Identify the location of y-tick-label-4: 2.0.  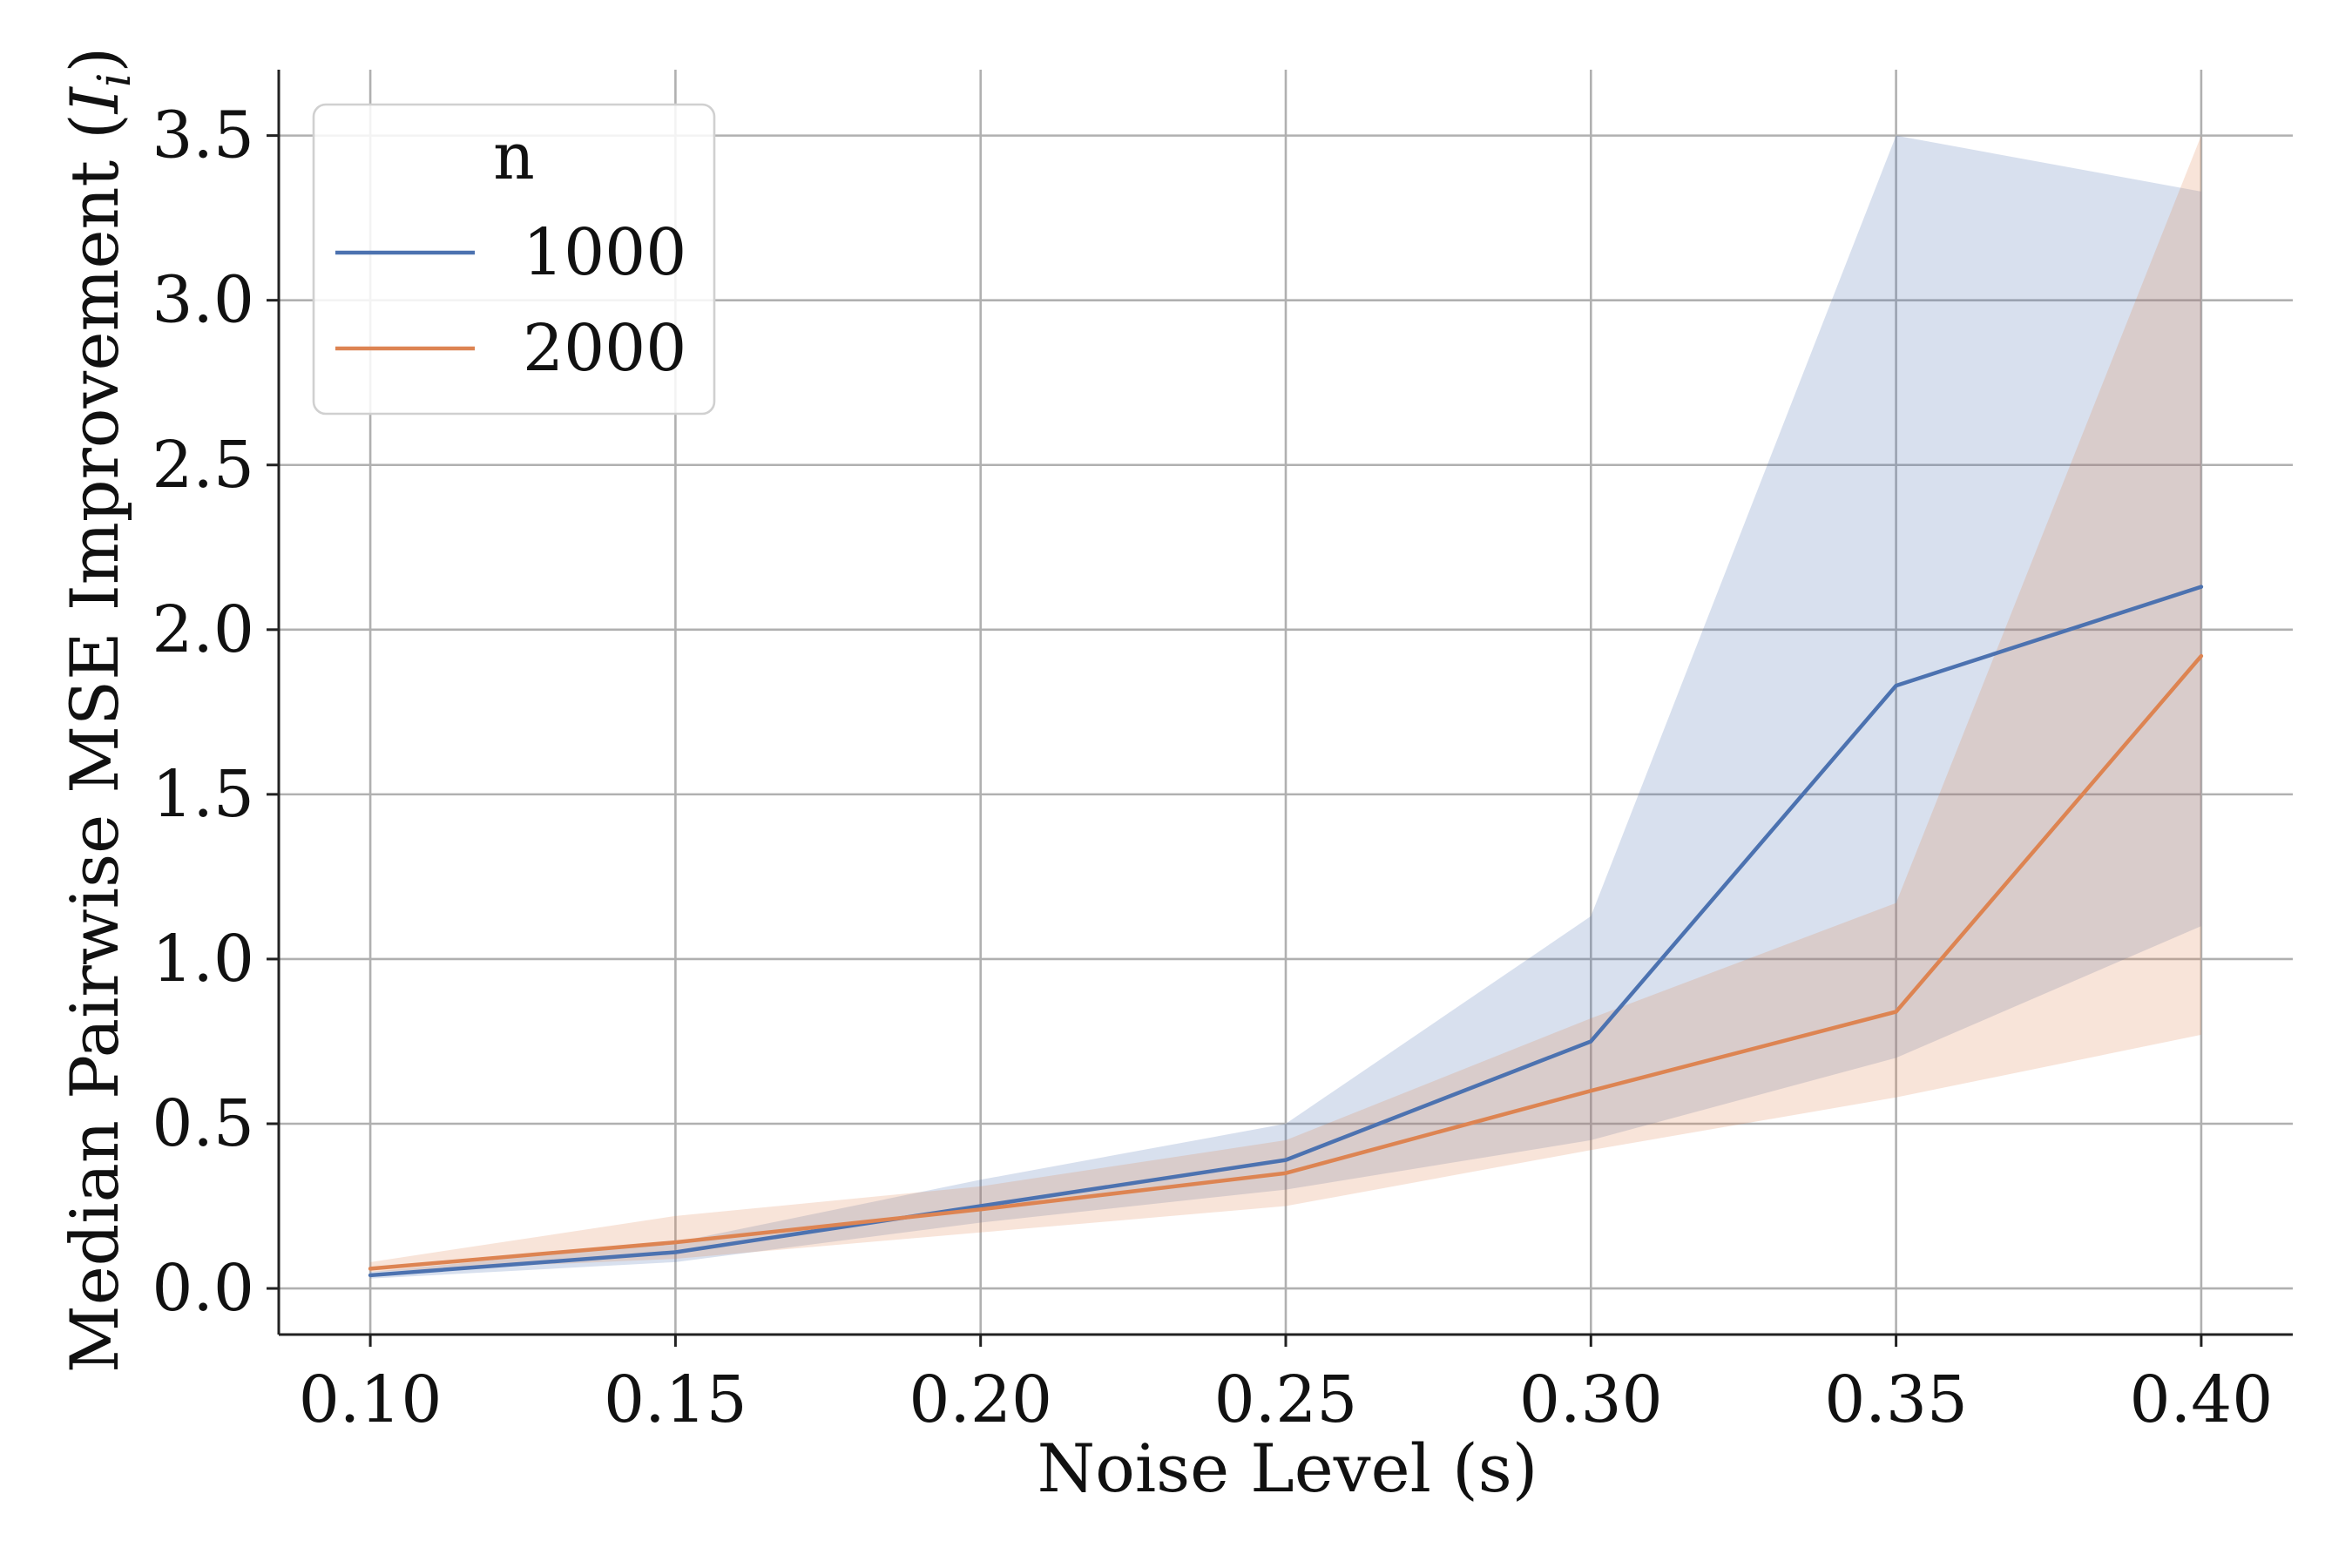
(203, 629).